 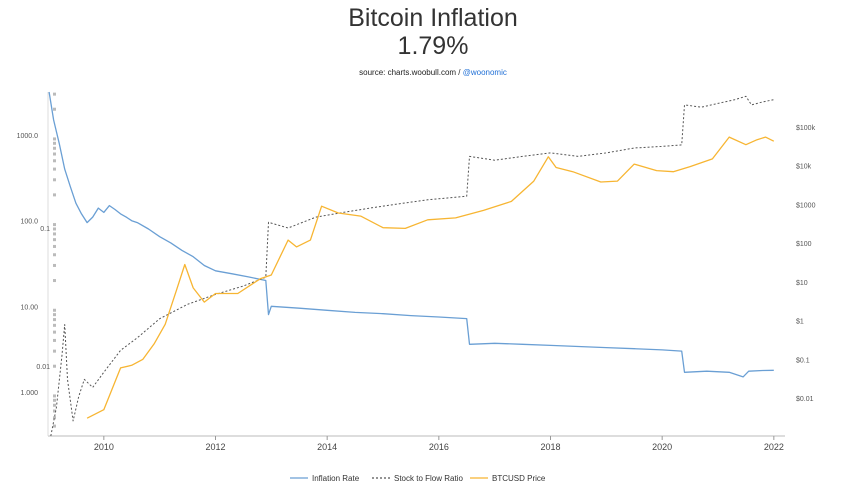 What do you see at coordinates (411, 72) in the screenshot?
I see `source-prefix: source: charts.woobull.com /` at bounding box center [411, 72].